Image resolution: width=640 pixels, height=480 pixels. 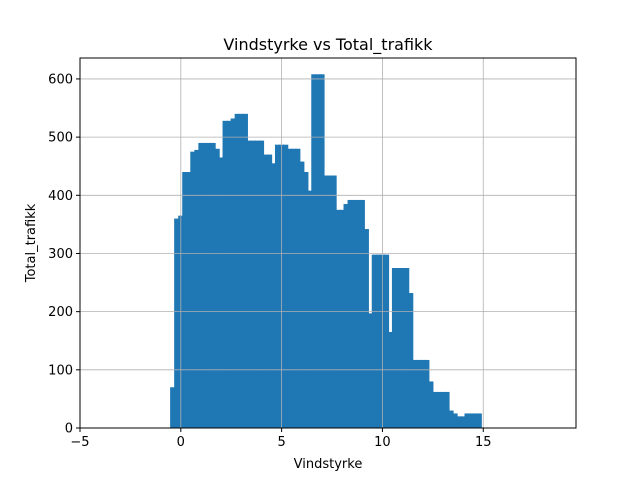 I want to click on y-tick-label: 200, so click(x=60, y=312).